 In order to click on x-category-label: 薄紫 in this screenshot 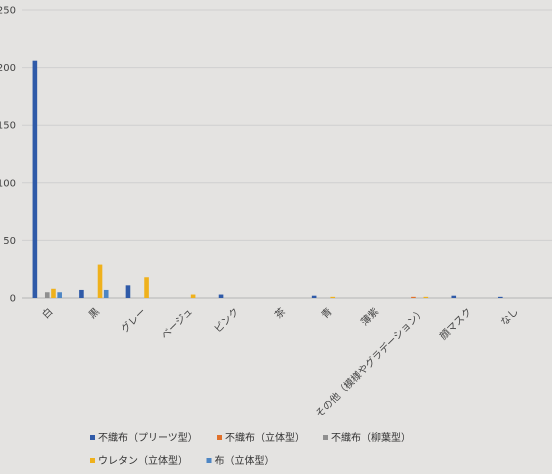, I will do `click(369, 316)`.